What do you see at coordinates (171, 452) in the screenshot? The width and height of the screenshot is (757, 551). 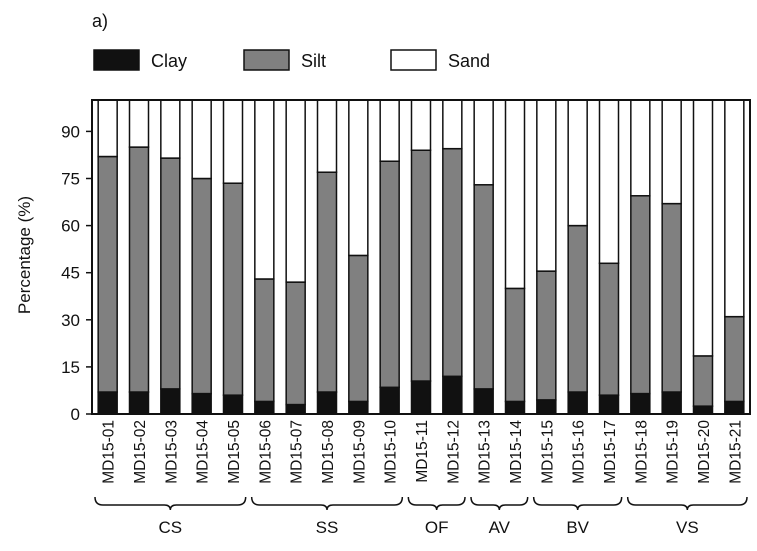 I see `x-tick-label: MD15-03` at bounding box center [171, 452].